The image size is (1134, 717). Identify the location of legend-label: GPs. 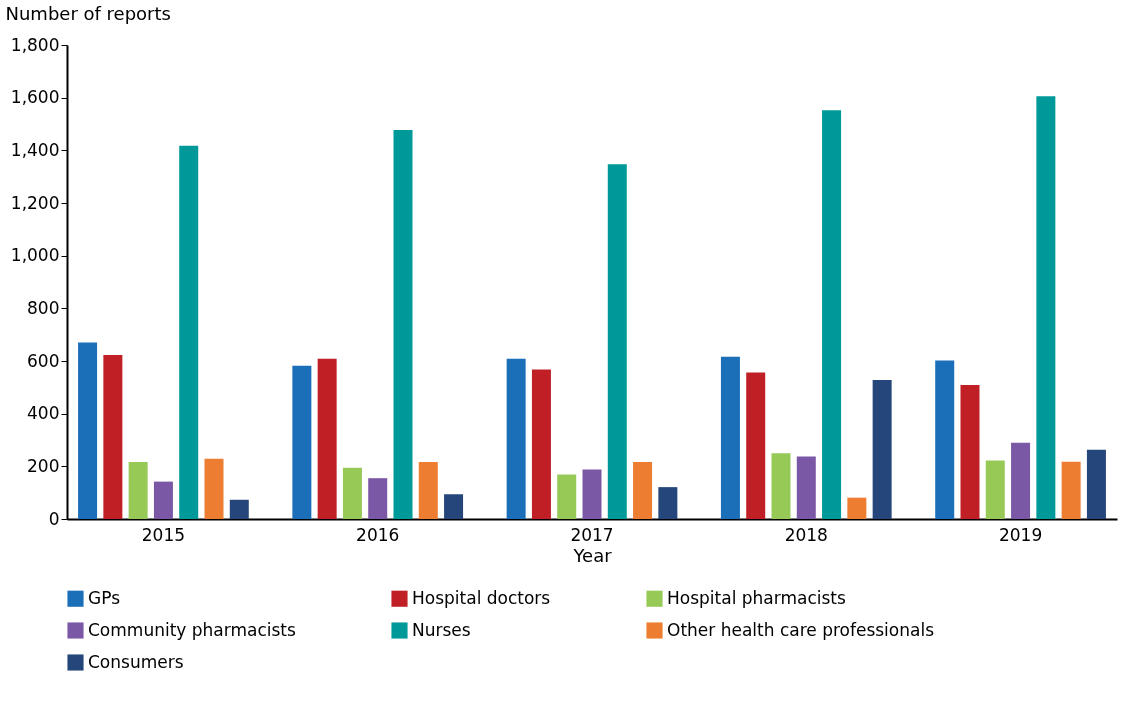
(104, 597).